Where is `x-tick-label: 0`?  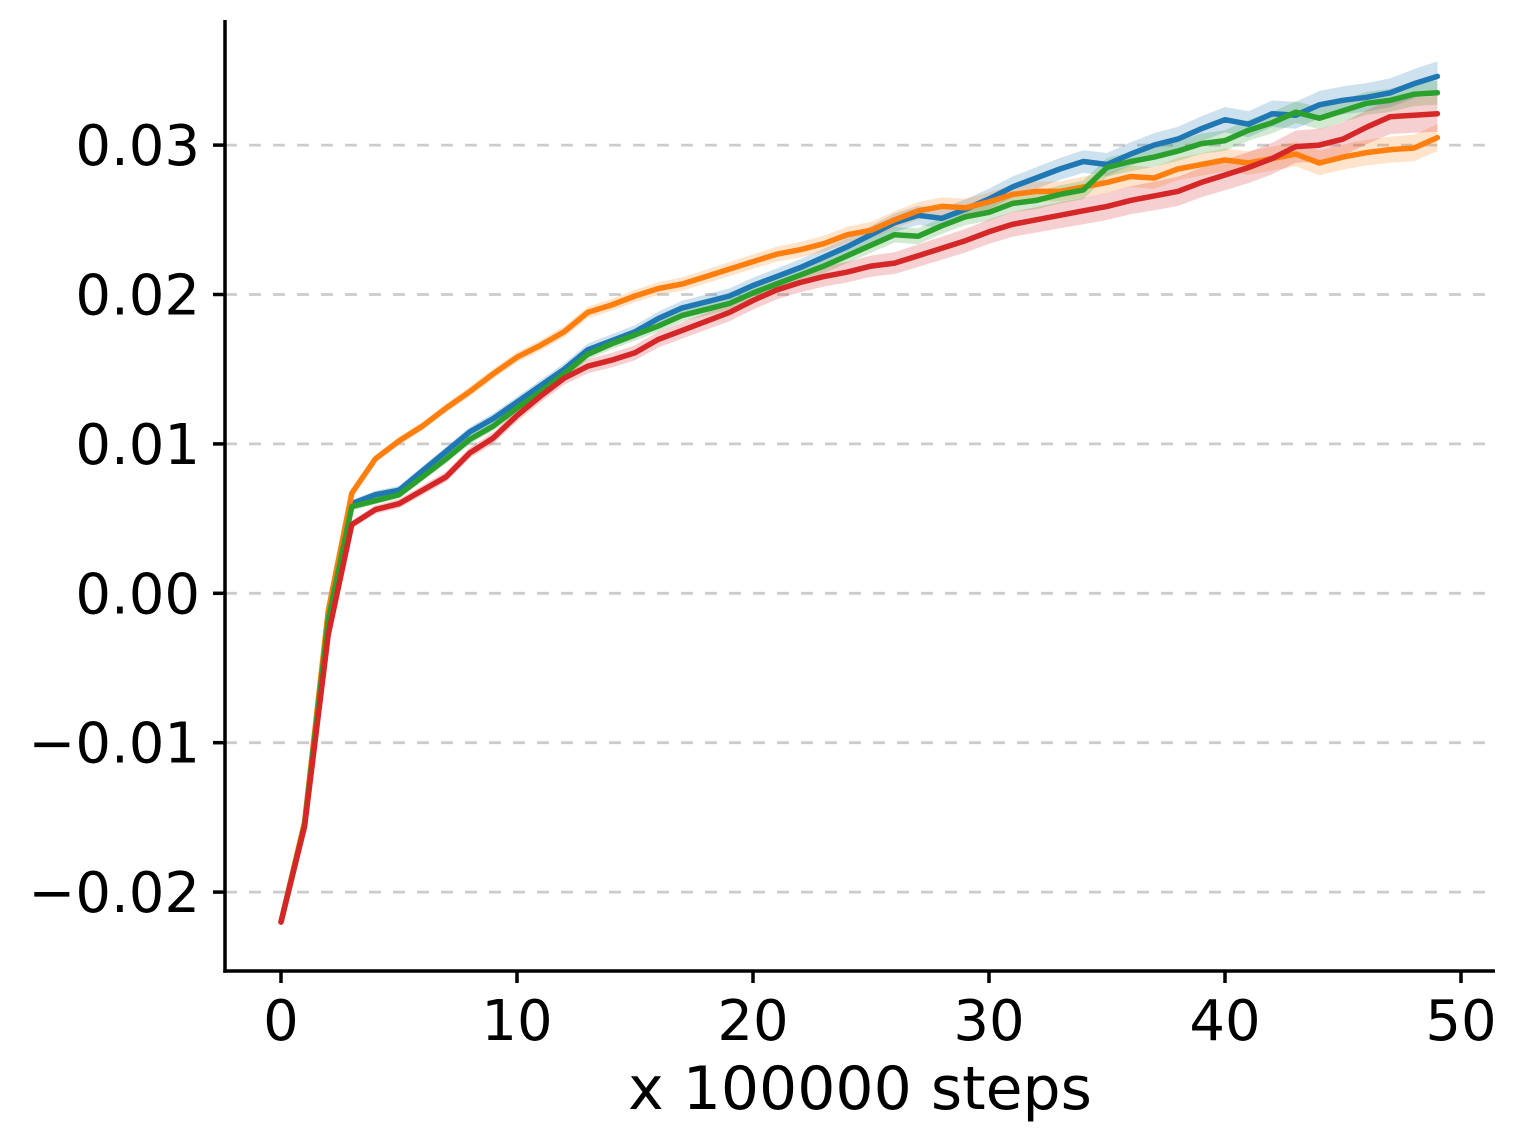 x-tick-label: 0 is located at coordinates (281, 1021).